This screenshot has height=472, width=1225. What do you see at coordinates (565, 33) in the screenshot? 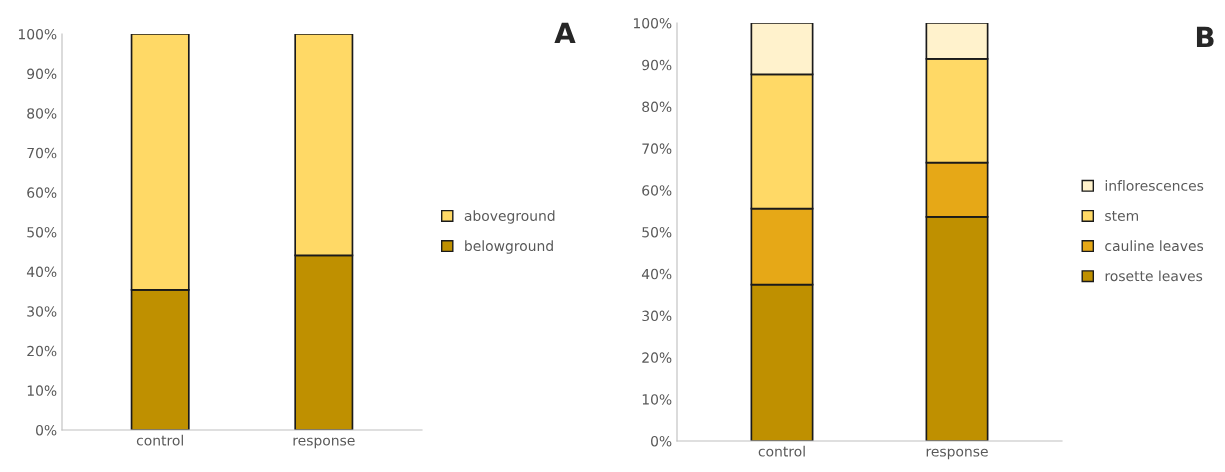
I see `text: A` at bounding box center [565, 33].